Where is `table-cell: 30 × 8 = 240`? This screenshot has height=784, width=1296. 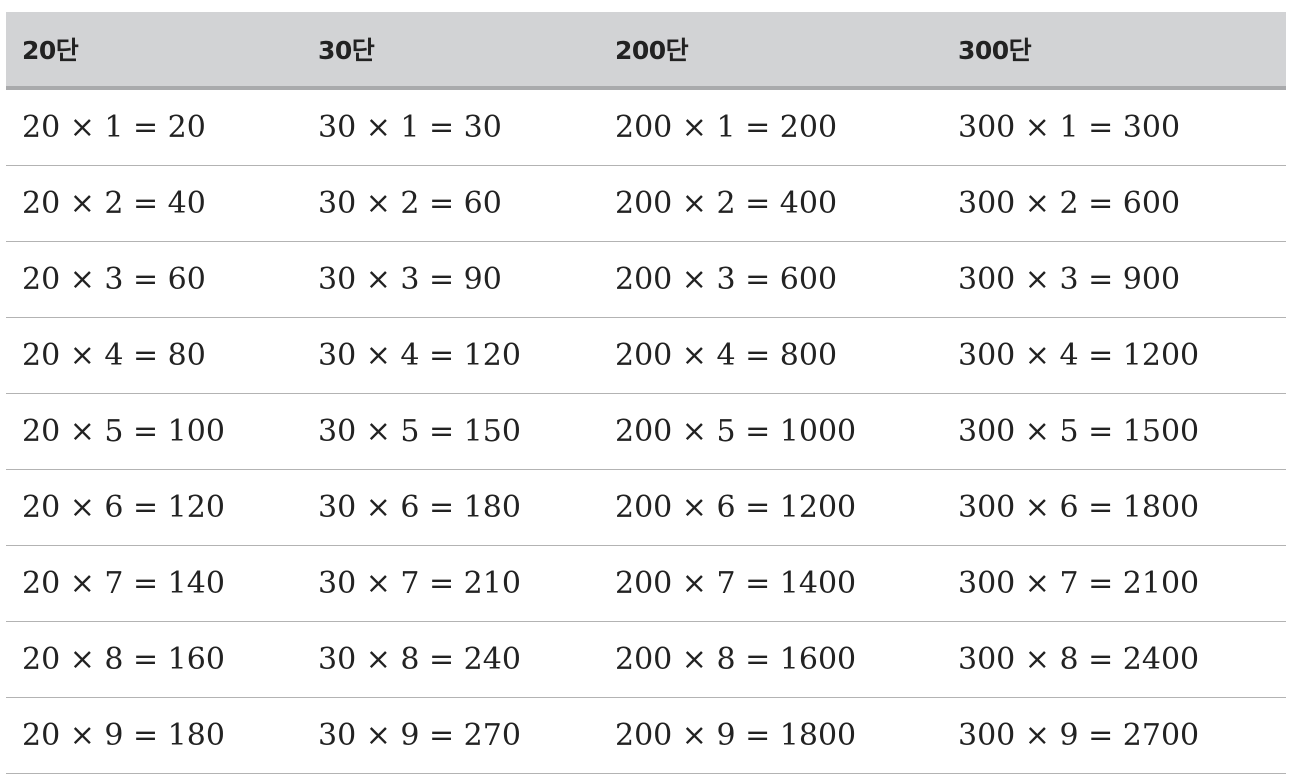
table-cell: 30 × 8 = 240 is located at coordinates (450, 659).